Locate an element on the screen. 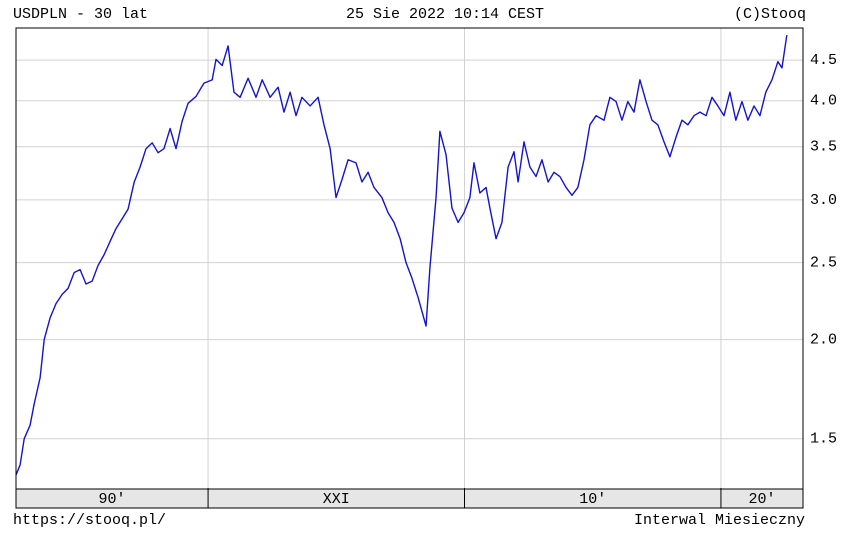  x-tick-label: 20' is located at coordinates (761, 499).